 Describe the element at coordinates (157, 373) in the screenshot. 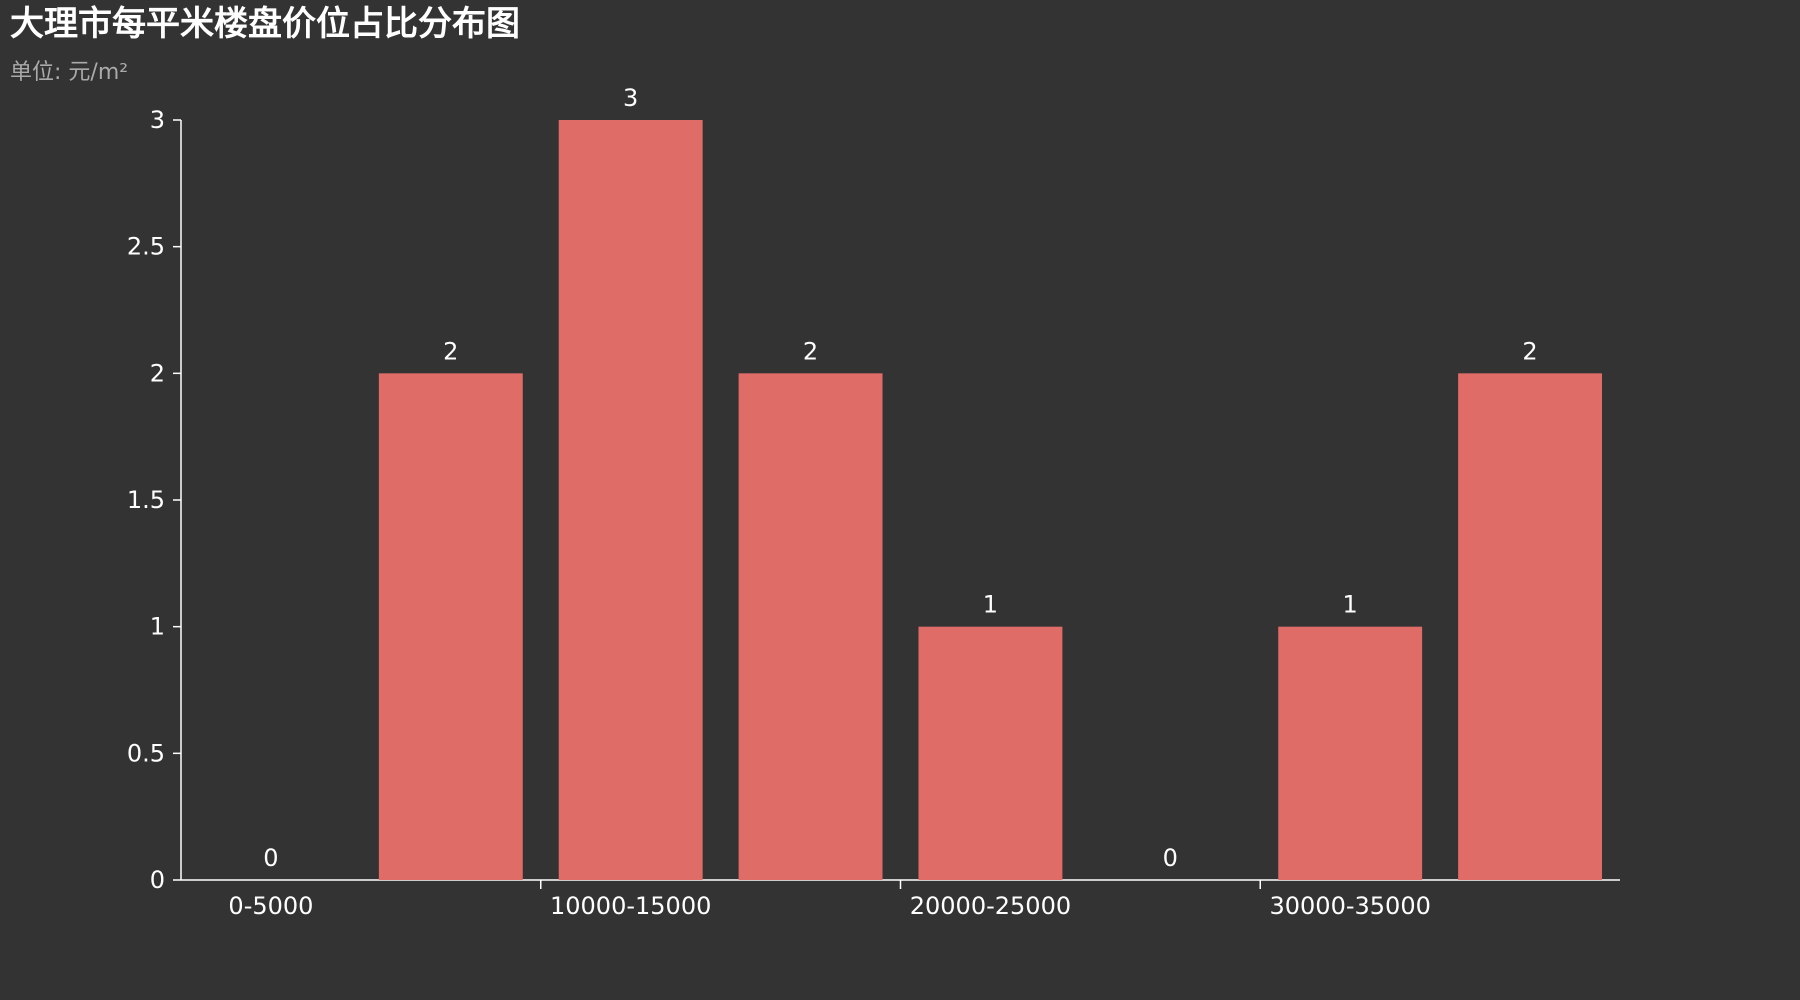

I see `y-tick-label: 2` at that location.